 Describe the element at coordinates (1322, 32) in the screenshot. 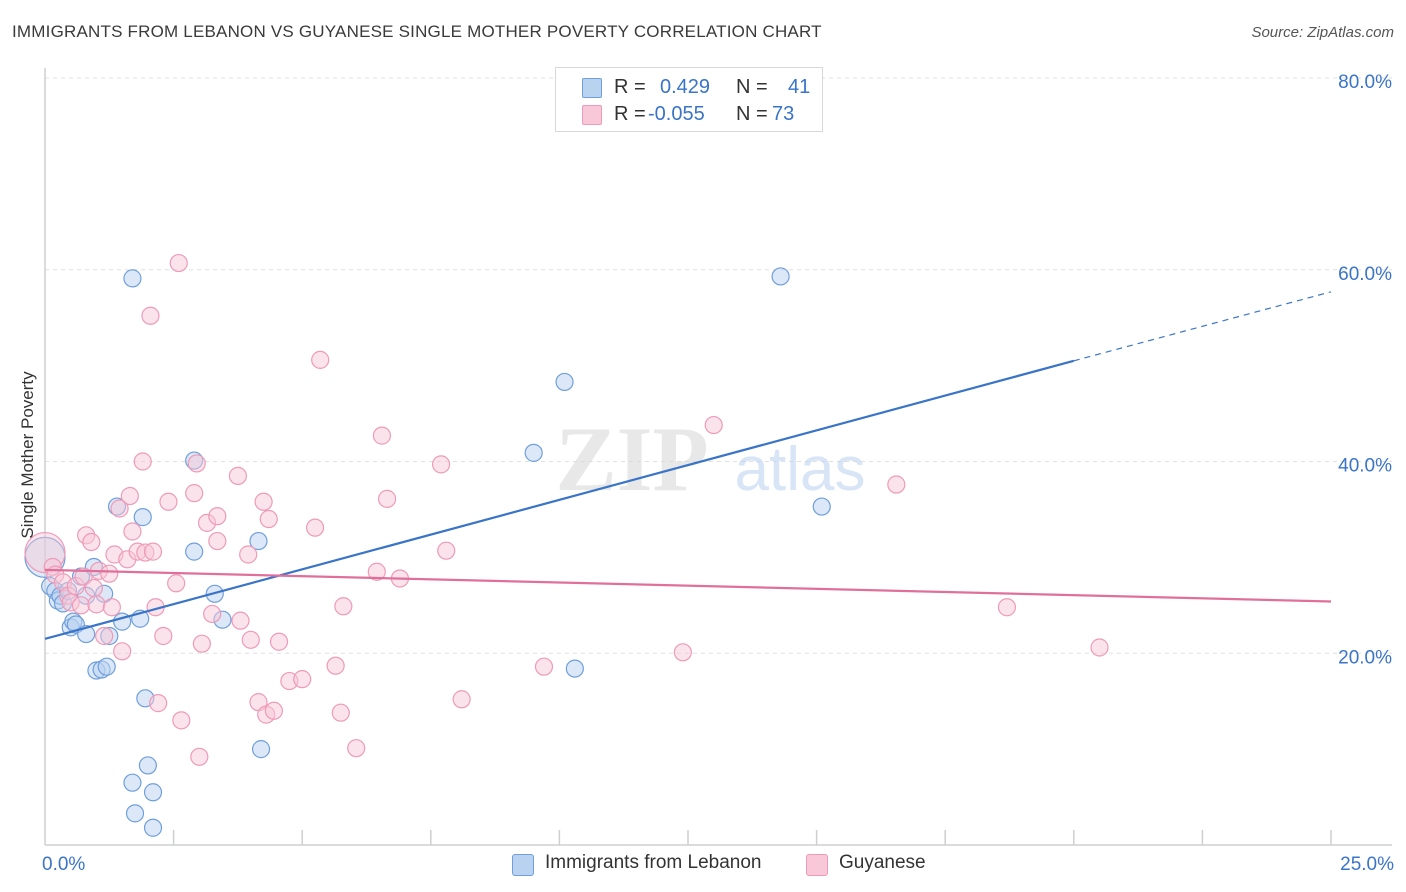

I see `source-label: Source: ZipAtlas.com` at that location.